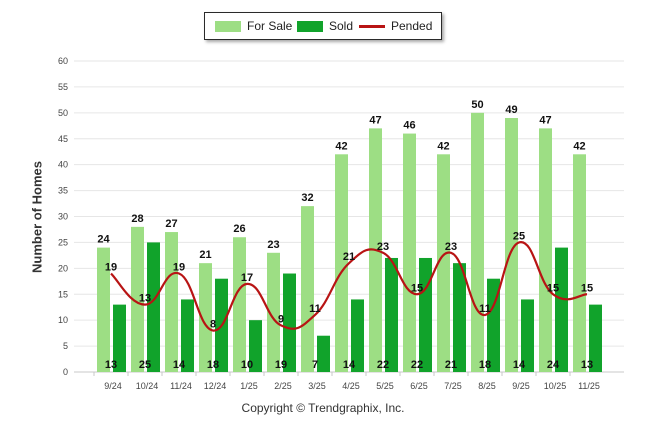  Describe the element at coordinates (213, 325) in the screenshot. I see `data-label-pended: 8` at that location.